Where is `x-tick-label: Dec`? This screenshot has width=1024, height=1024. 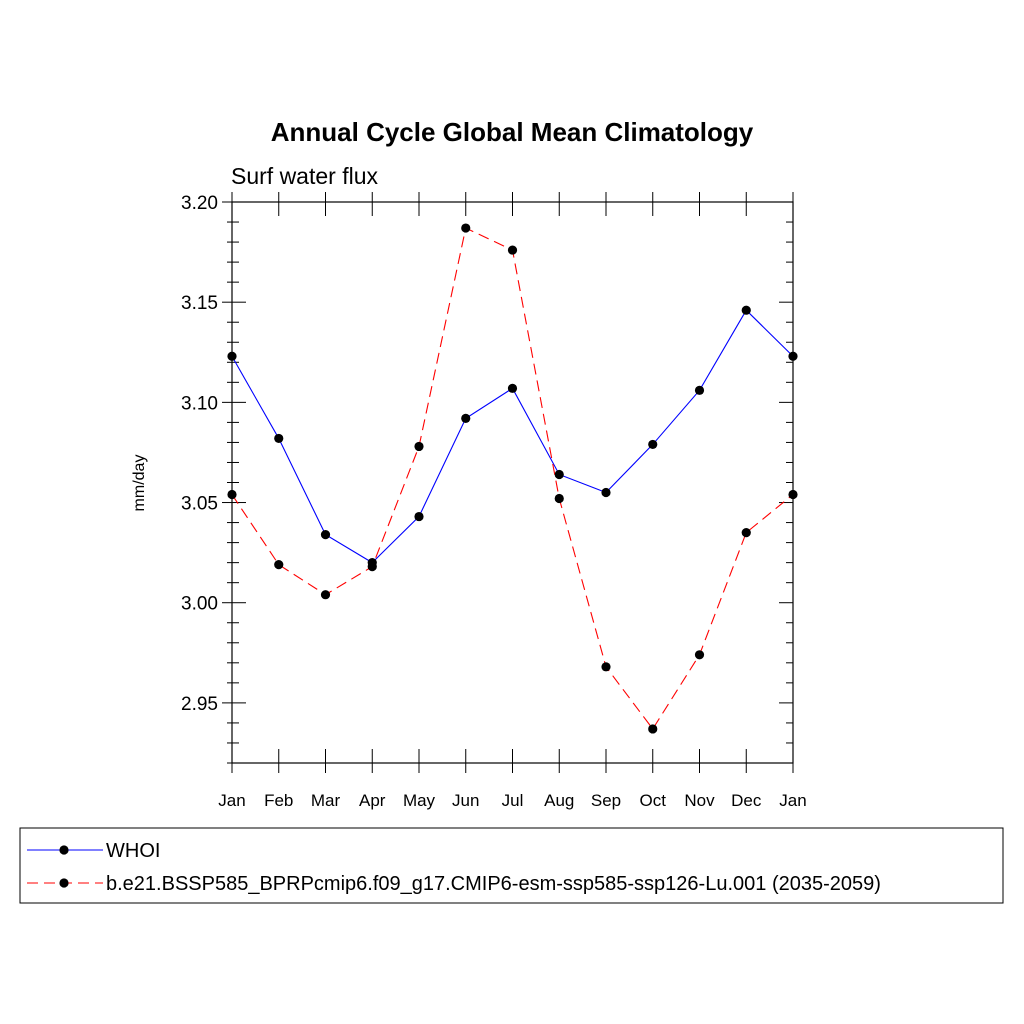
x-tick-label: Dec is located at coordinates (746, 800).